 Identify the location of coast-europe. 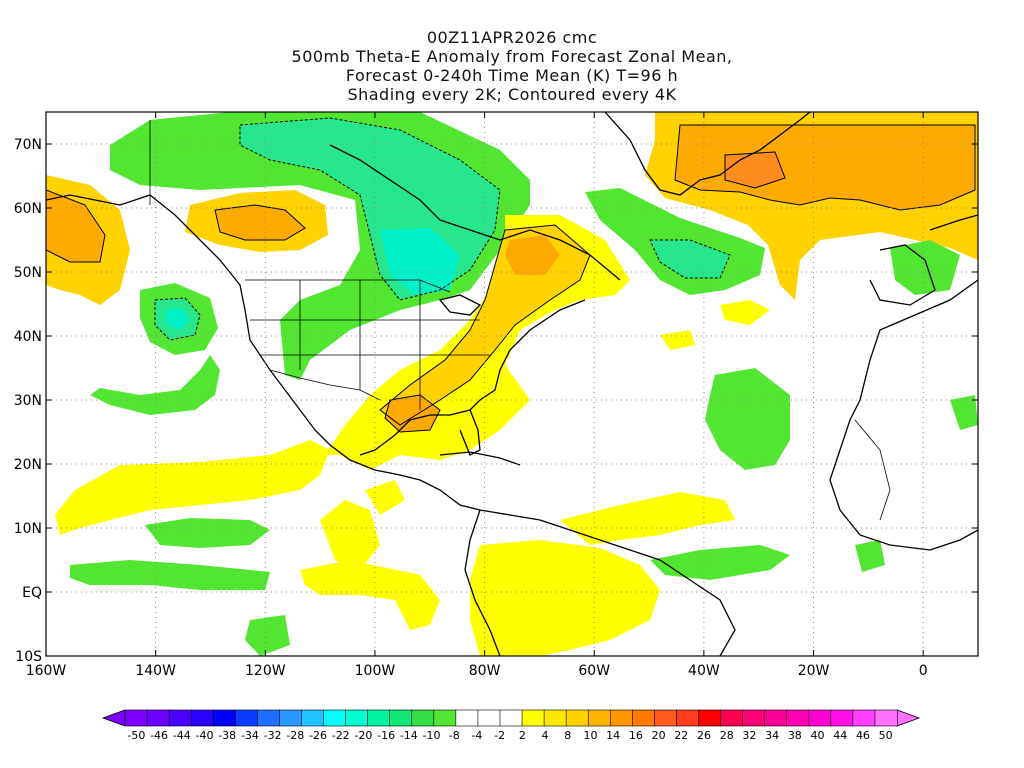
(953, 222).